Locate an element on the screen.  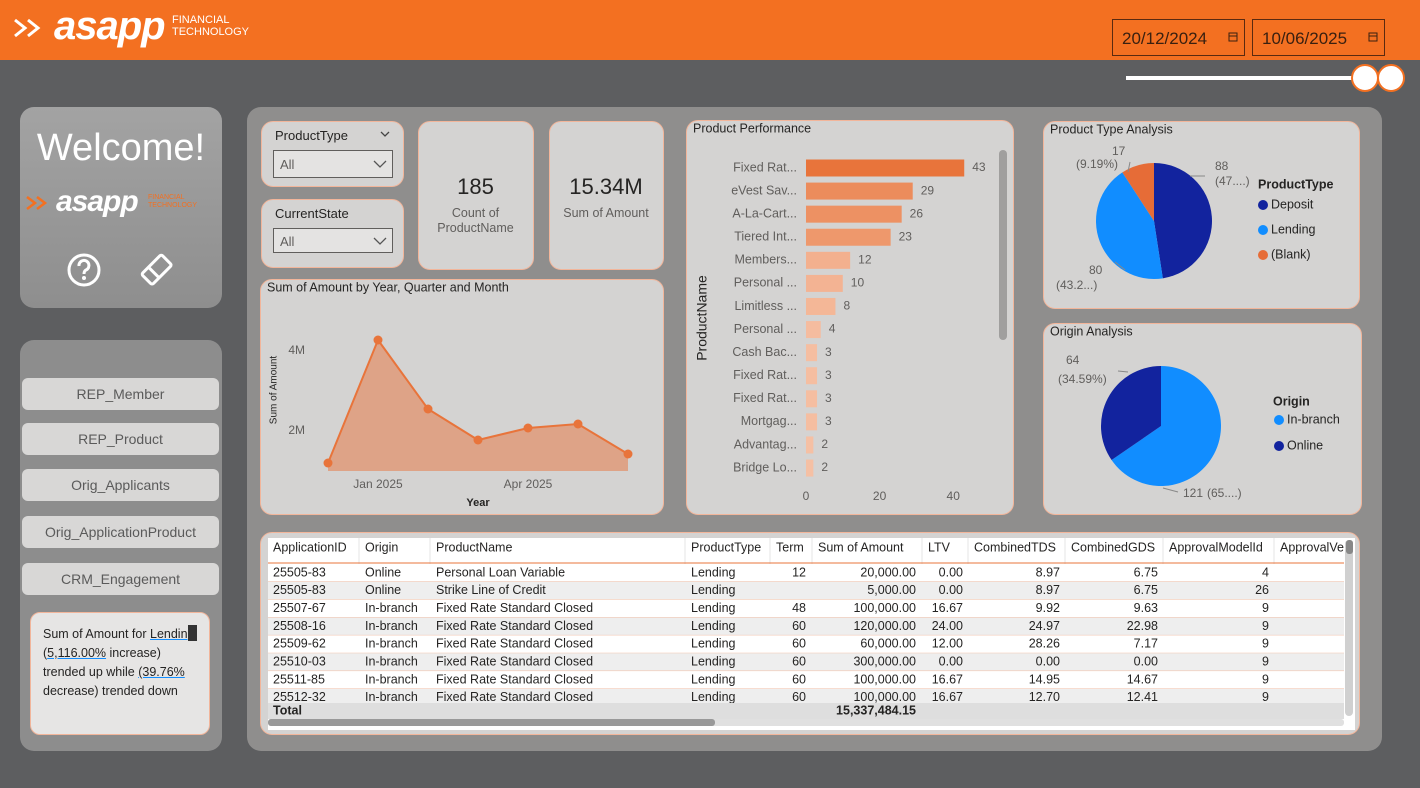
data-label: 64 is located at coordinates (1073, 360).